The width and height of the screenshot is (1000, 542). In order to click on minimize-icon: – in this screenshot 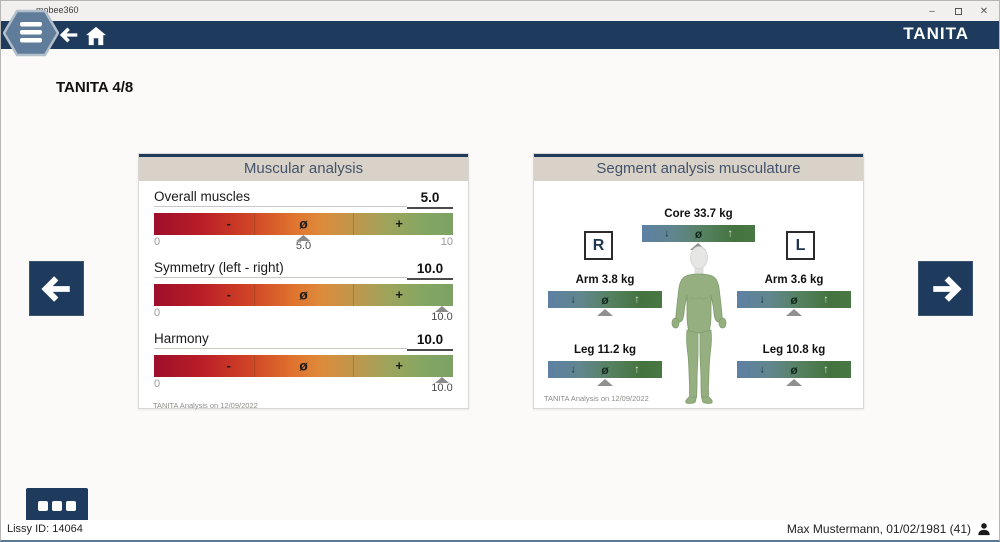, I will do `click(932, 11)`.